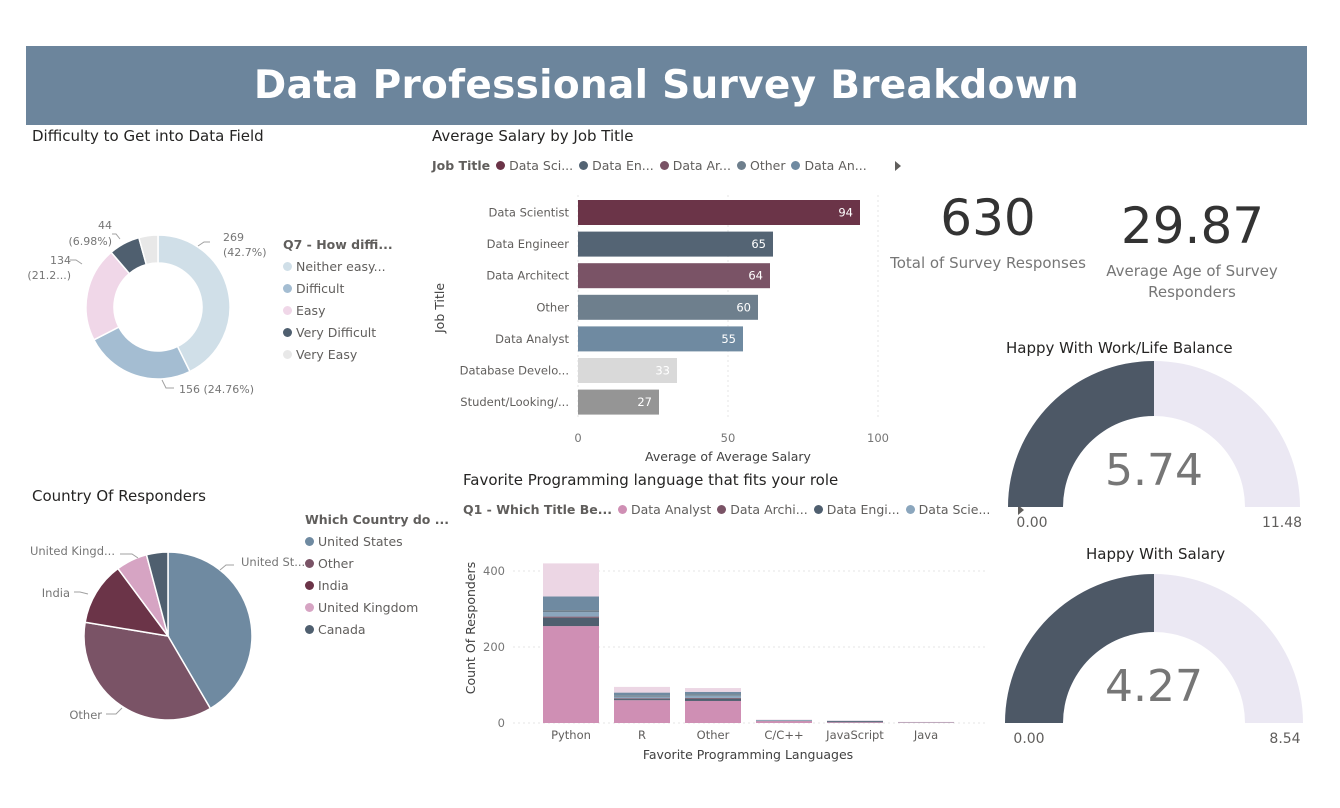  What do you see at coordinates (675, 244) in the screenshot?
I see `salary-bar-data-engineer` at bounding box center [675, 244].